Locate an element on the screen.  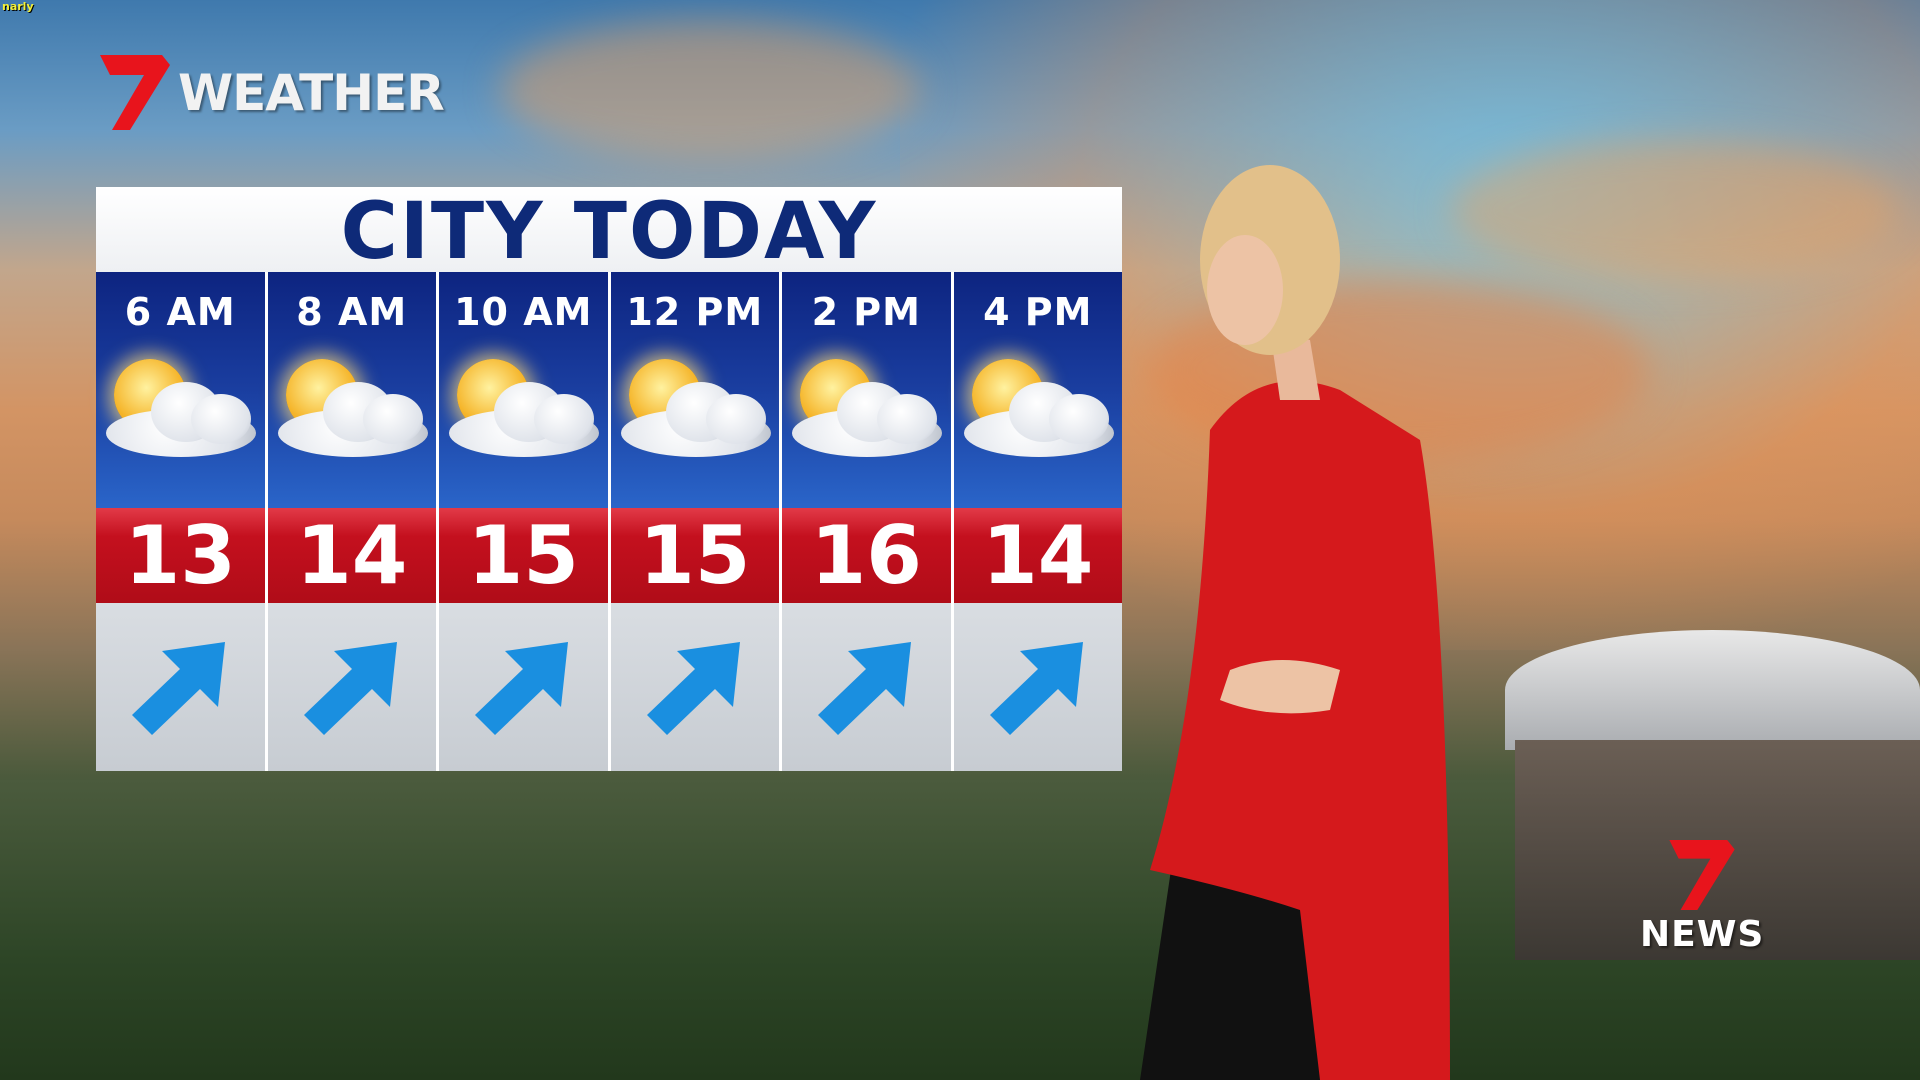
forecast-column: 2 PM 16 is located at coordinates (866, 521).